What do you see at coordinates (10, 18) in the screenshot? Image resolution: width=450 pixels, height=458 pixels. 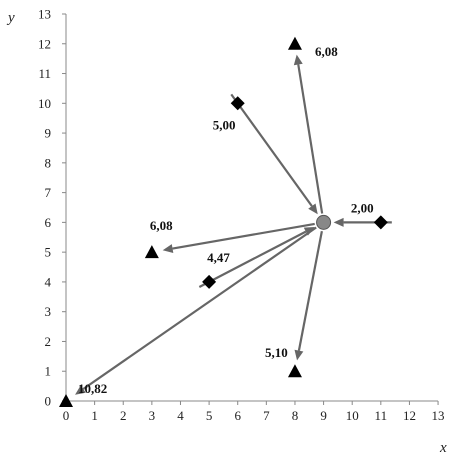 I see `y-axis-label: y` at bounding box center [10, 18].